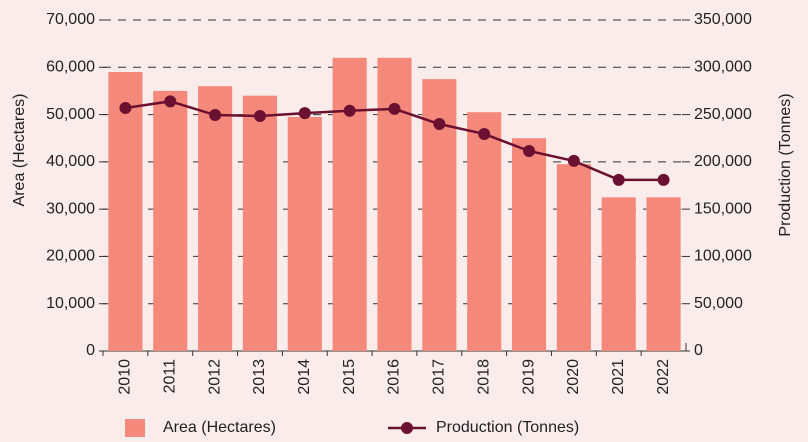  Describe the element at coordinates (349, 377) in the screenshot. I see `x-tick-label: 2015` at that location.